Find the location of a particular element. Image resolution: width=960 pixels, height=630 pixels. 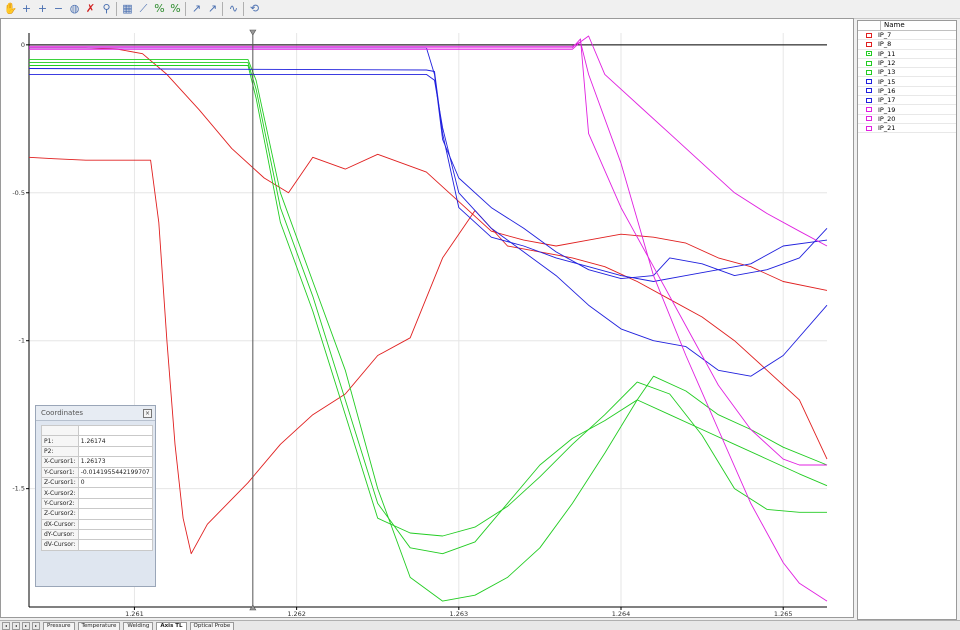

y-tick-label: -0.5 is located at coordinates (18, 193).